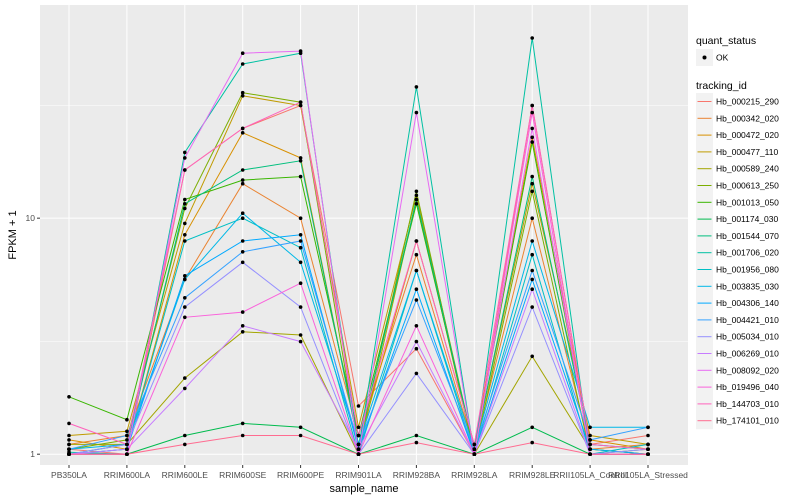 Image resolution: width=800 pixels, height=500 pixels. I want to click on legend-label: Hb_001544_070, so click(747, 236).